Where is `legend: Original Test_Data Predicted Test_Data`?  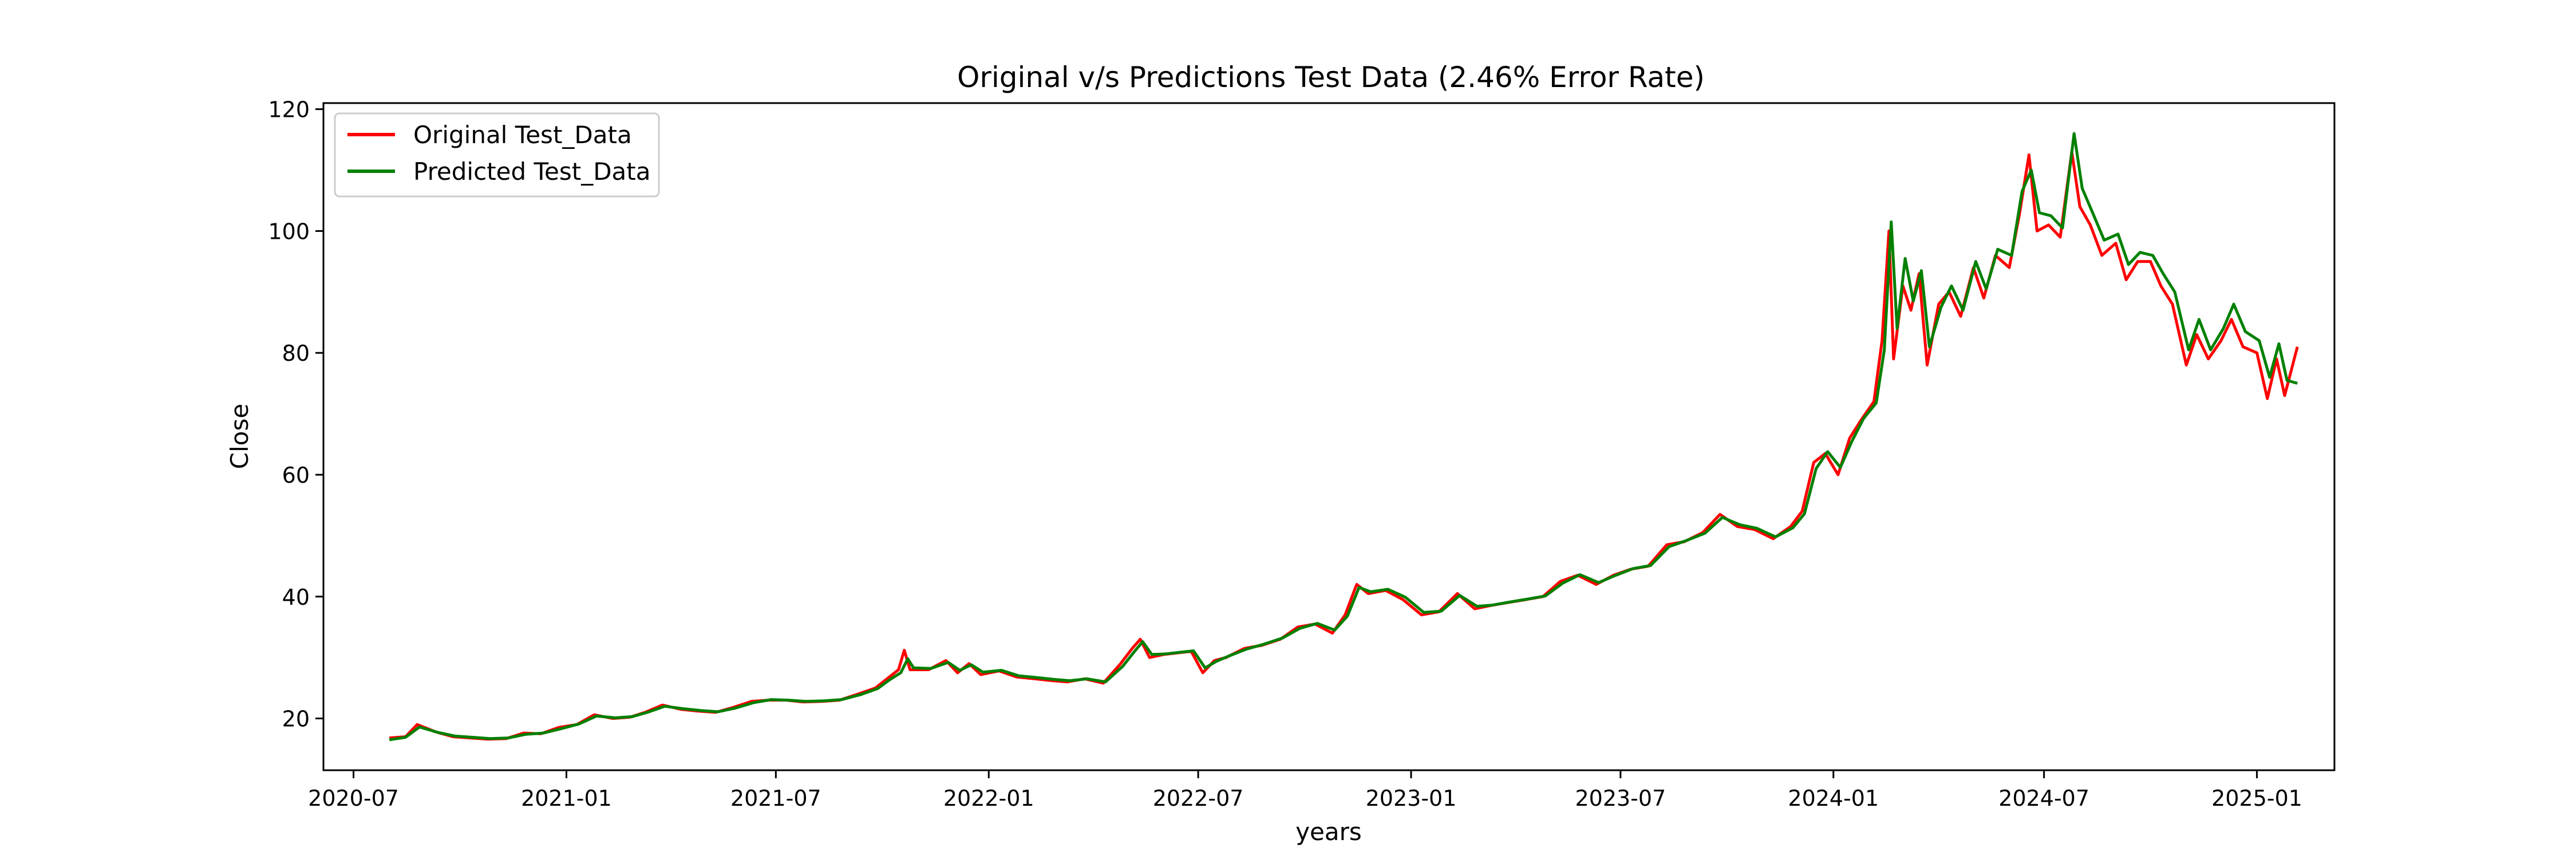
legend: Original Test_Data Predicted Test_Data is located at coordinates (497, 155).